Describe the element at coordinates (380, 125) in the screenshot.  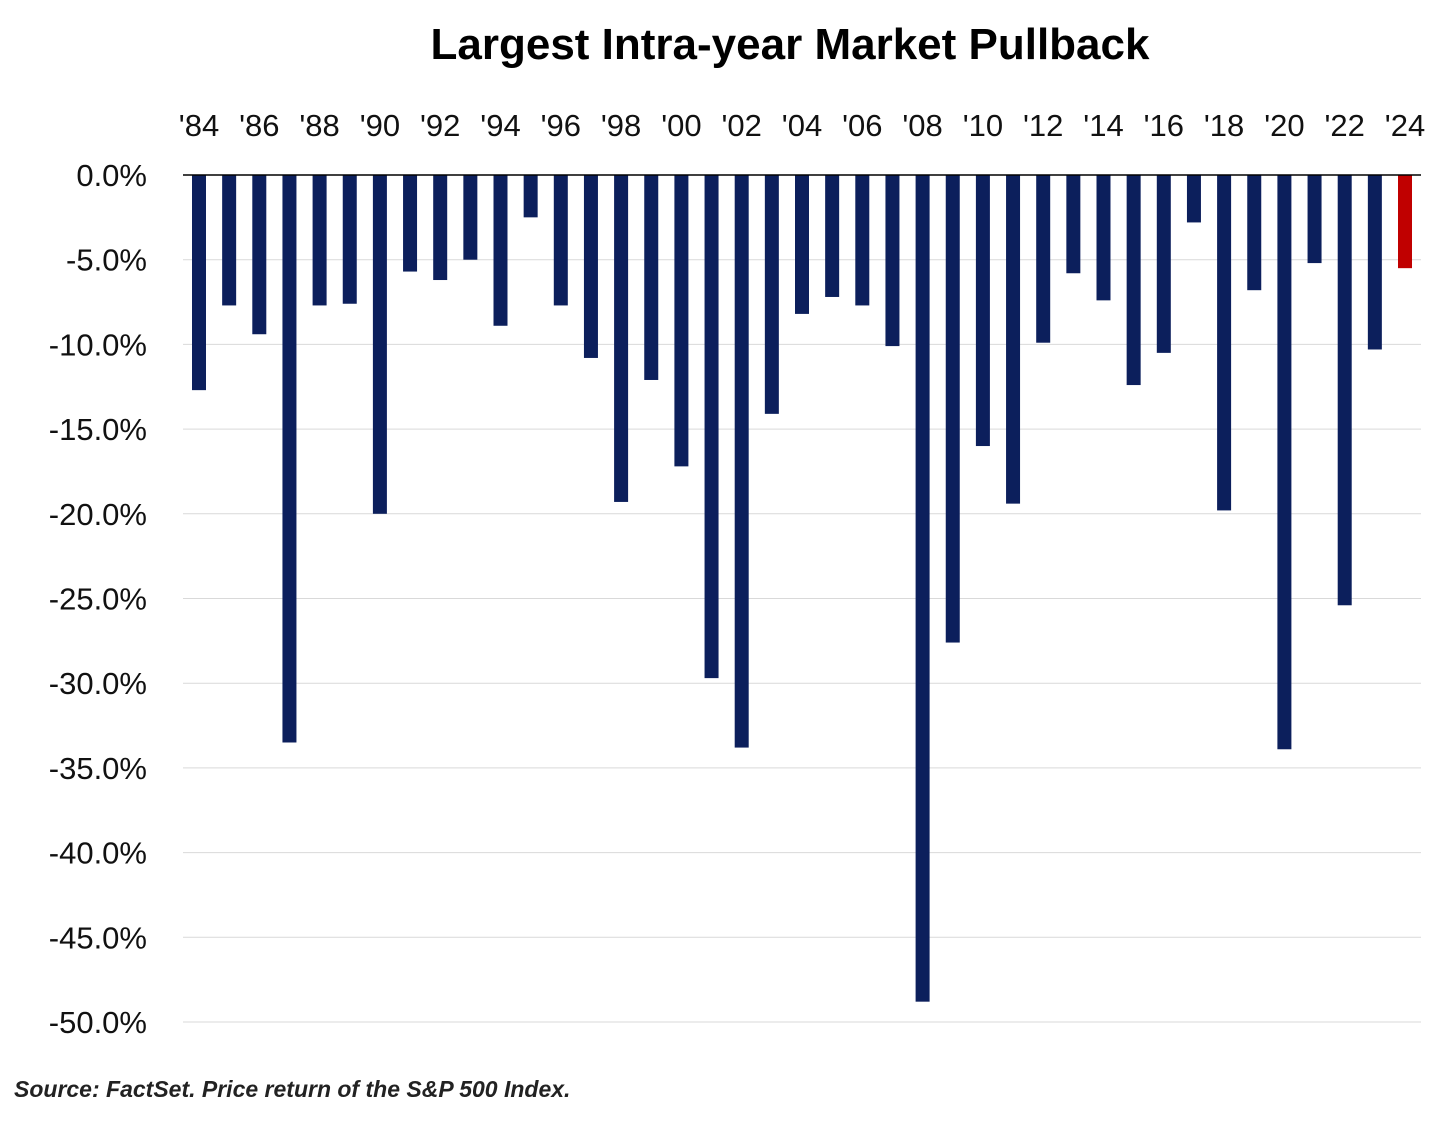
I see `x-tick-label: '90` at that location.